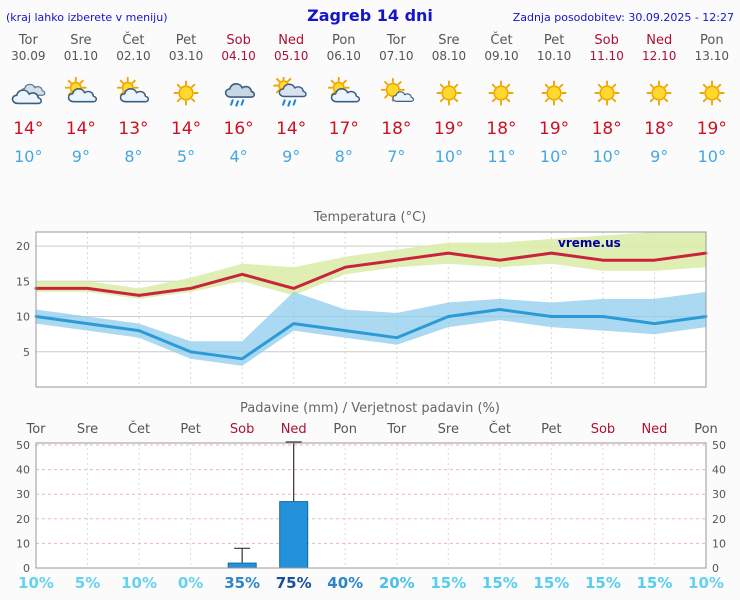 The width and height of the screenshot is (740, 600). I want to click on forecast-day-column: Pet 03.10 14° 5°, so click(186, 99).